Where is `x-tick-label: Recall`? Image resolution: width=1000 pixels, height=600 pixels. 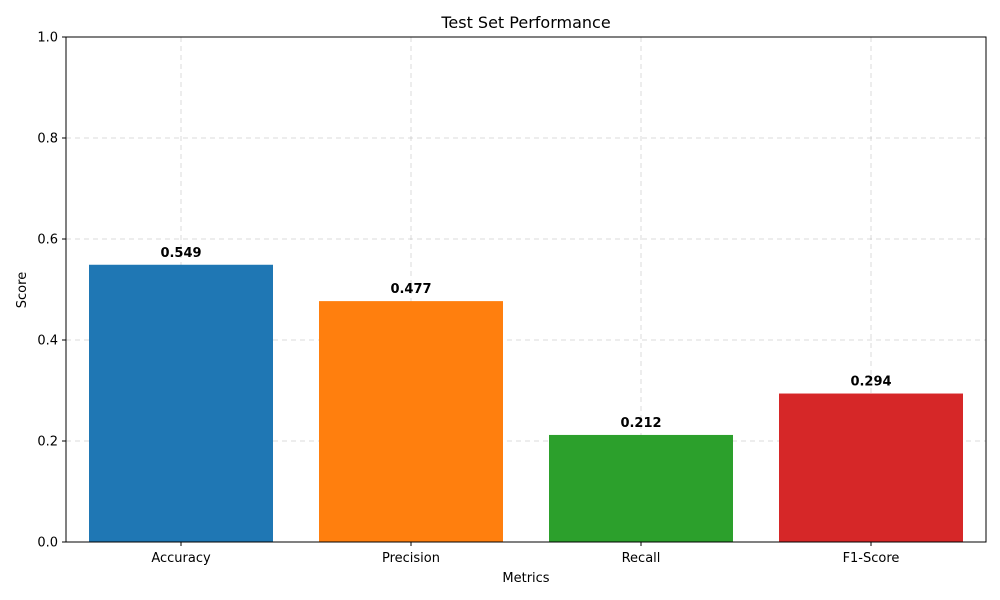
x-tick-label: Recall is located at coordinates (641, 558).